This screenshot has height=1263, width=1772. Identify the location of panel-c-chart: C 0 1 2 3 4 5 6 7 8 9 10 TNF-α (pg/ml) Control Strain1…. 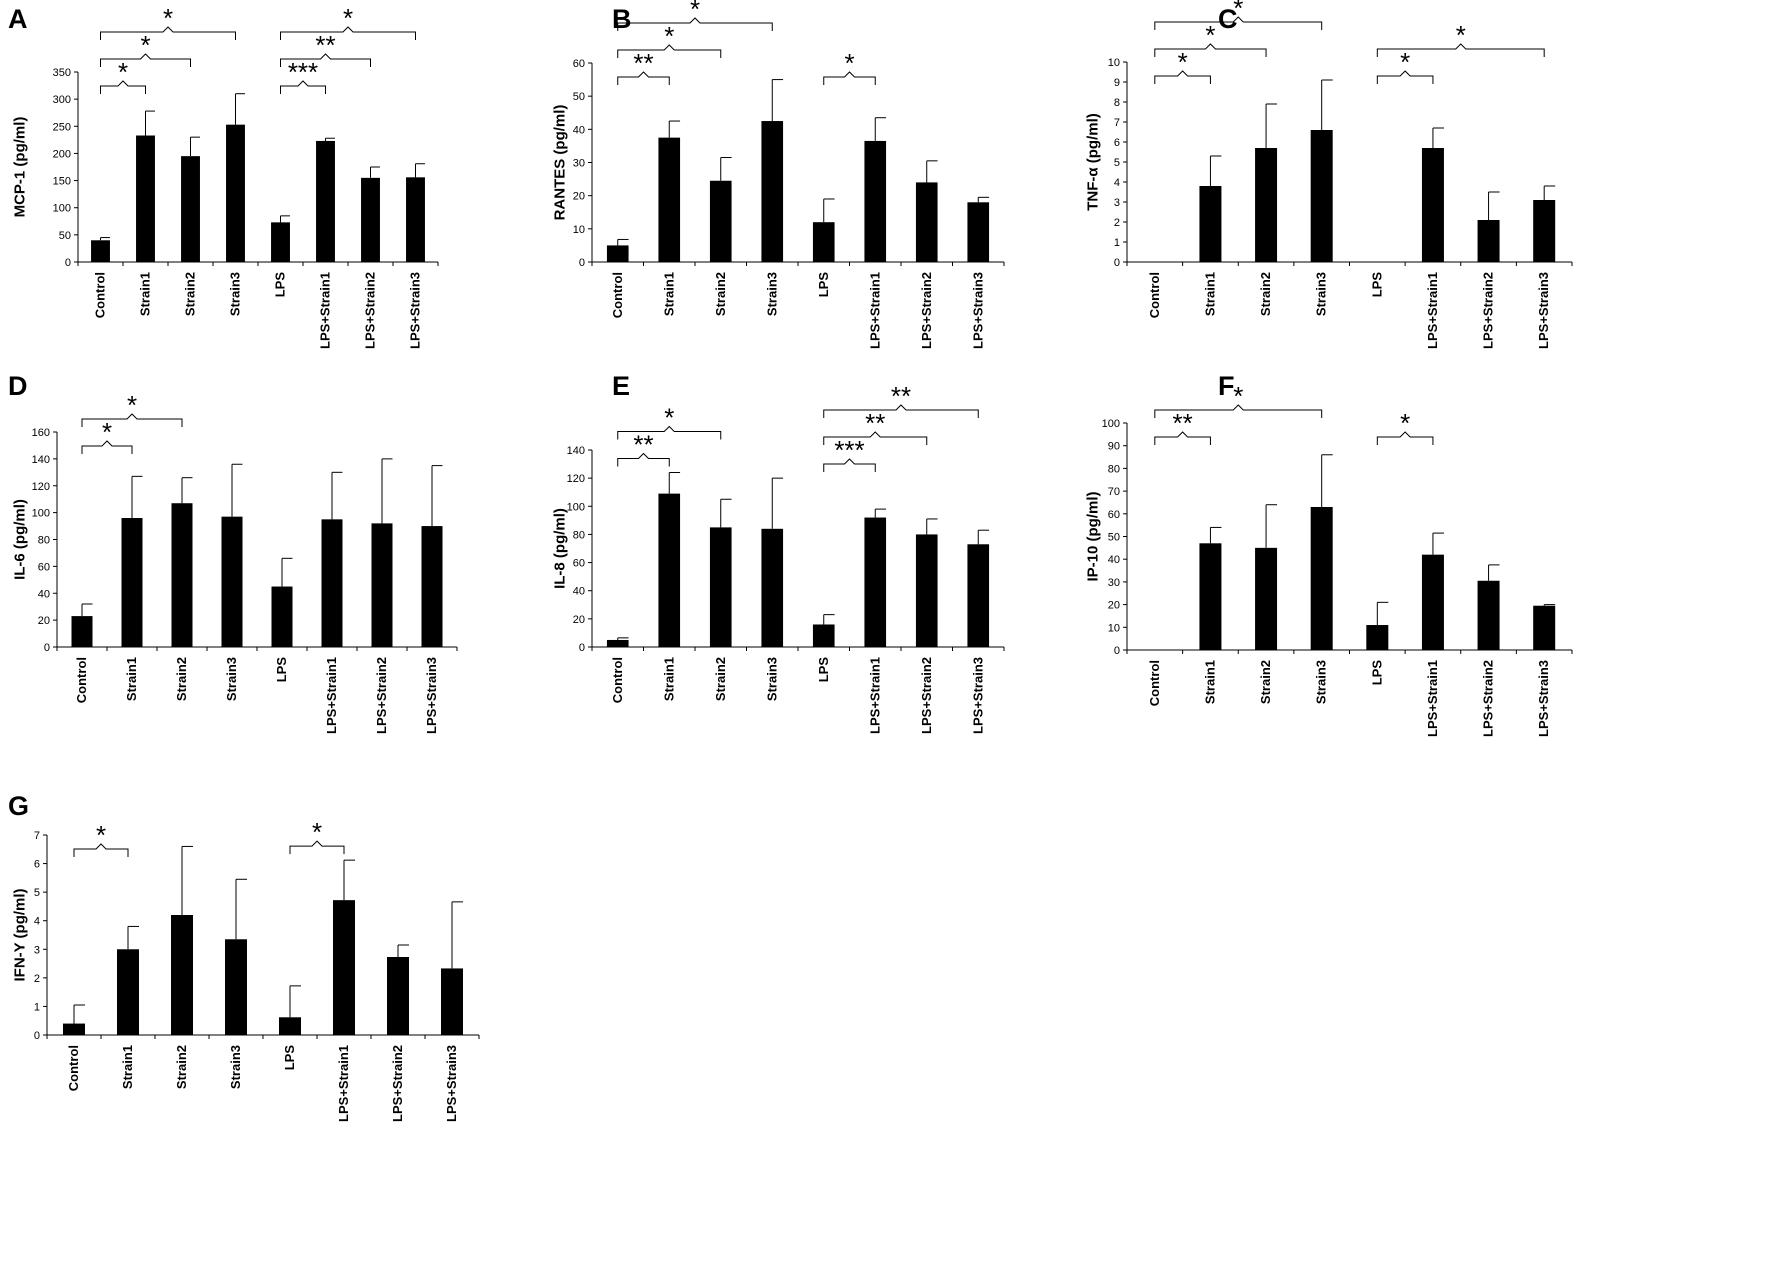
(1329, 174).